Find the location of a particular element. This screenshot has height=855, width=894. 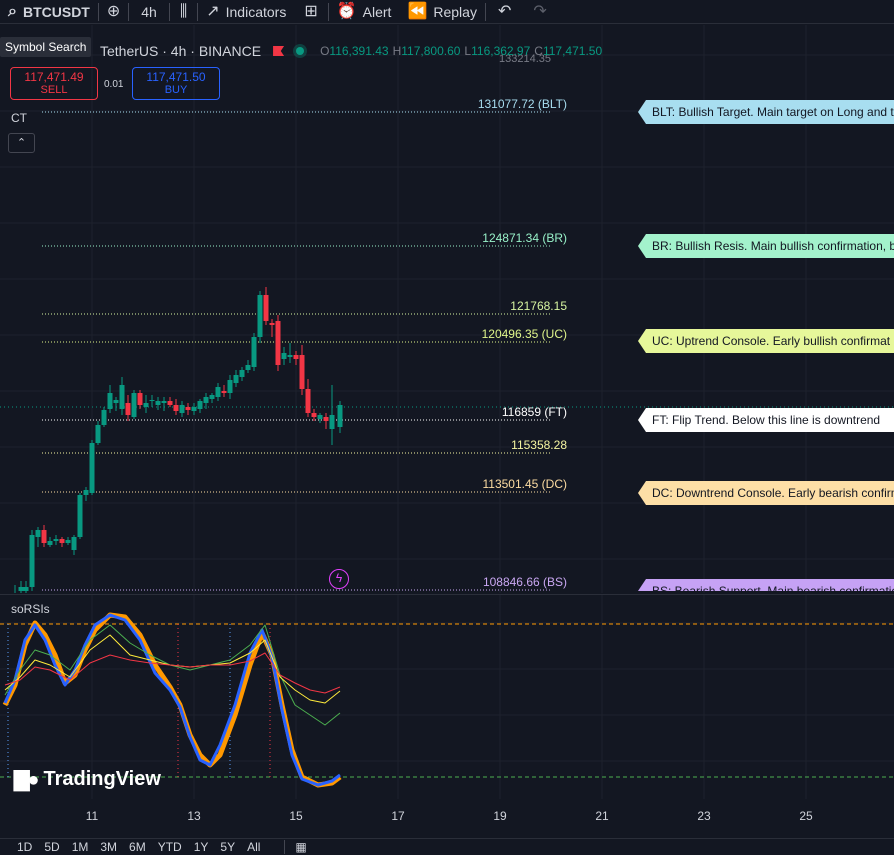

range-button-5d: 5D is located at coordinates (52, 847).